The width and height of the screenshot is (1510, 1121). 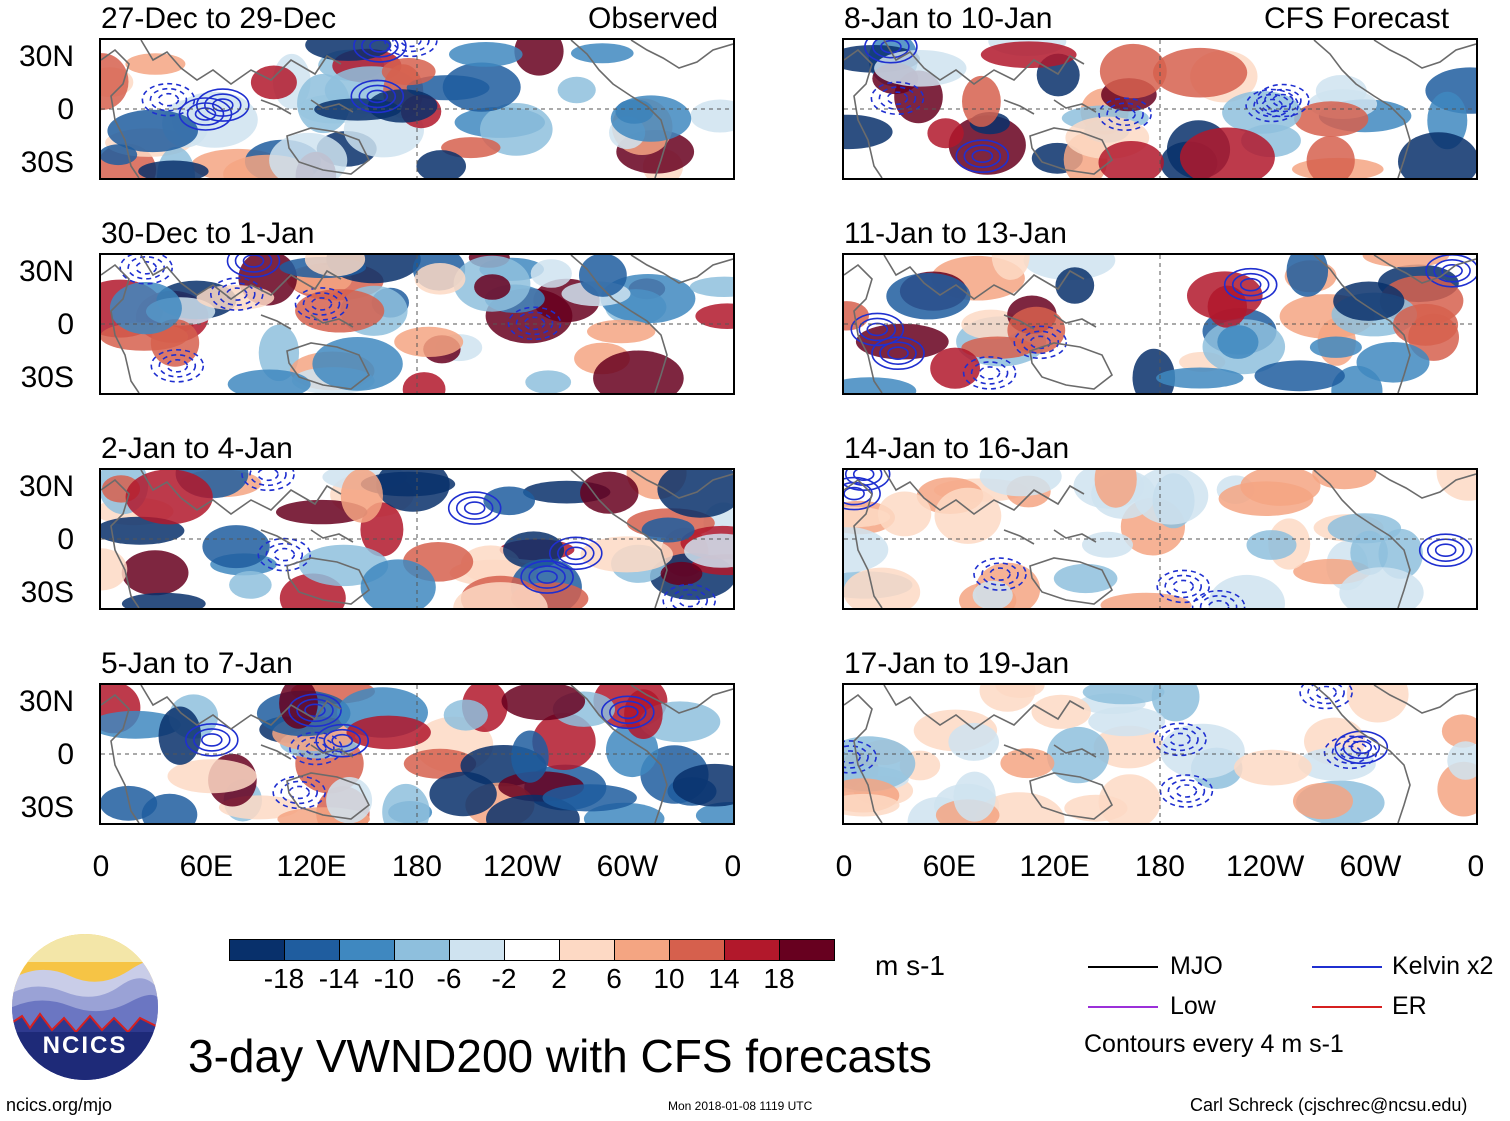 I want to click on author-credit: Carl Schreck (cjschrec@ncsu.edu), so click(x=1329, y=1105).